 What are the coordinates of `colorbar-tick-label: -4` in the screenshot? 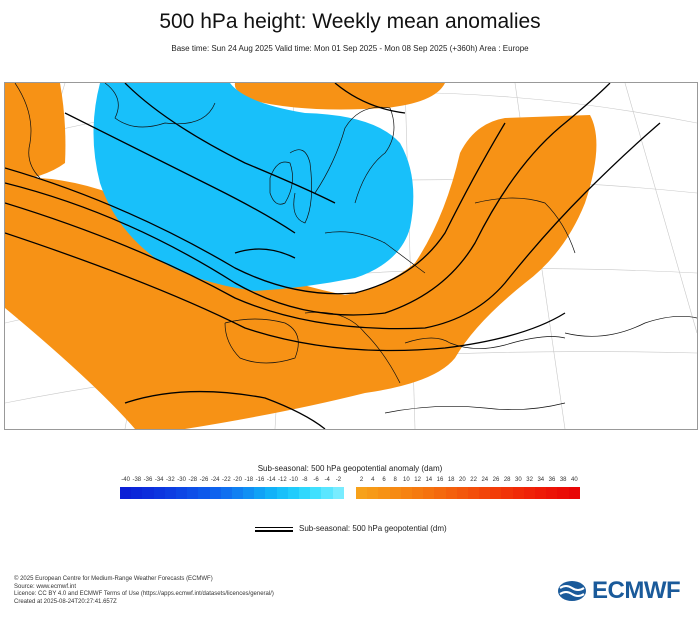 It's located at (327, 480).